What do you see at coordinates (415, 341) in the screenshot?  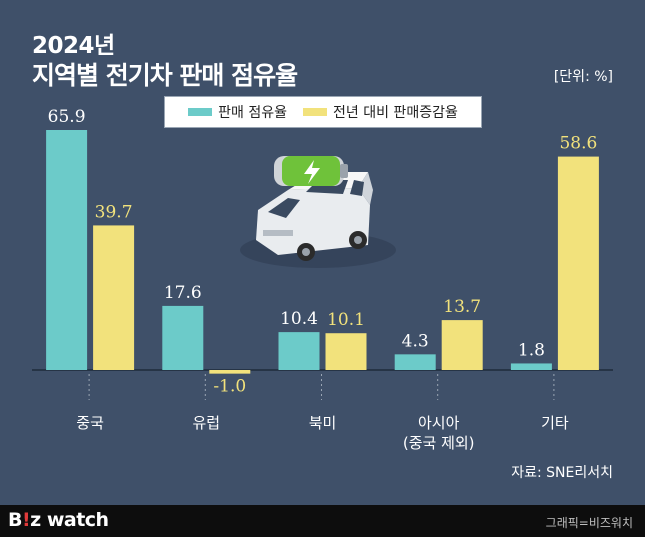 I see `value-label-share-3: 4.3` at bounding box center [415, 341].